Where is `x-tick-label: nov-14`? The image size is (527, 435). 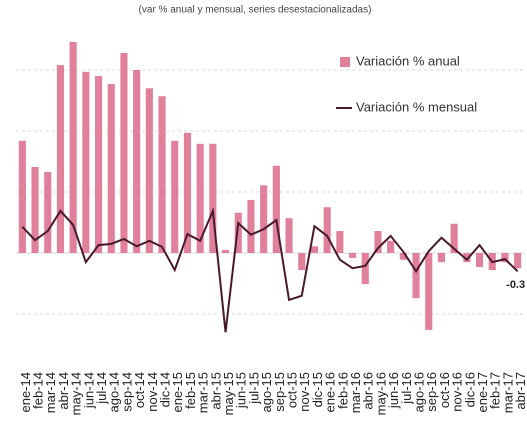
x-tick-label: nov-14 is located at coordinates (152, 392).